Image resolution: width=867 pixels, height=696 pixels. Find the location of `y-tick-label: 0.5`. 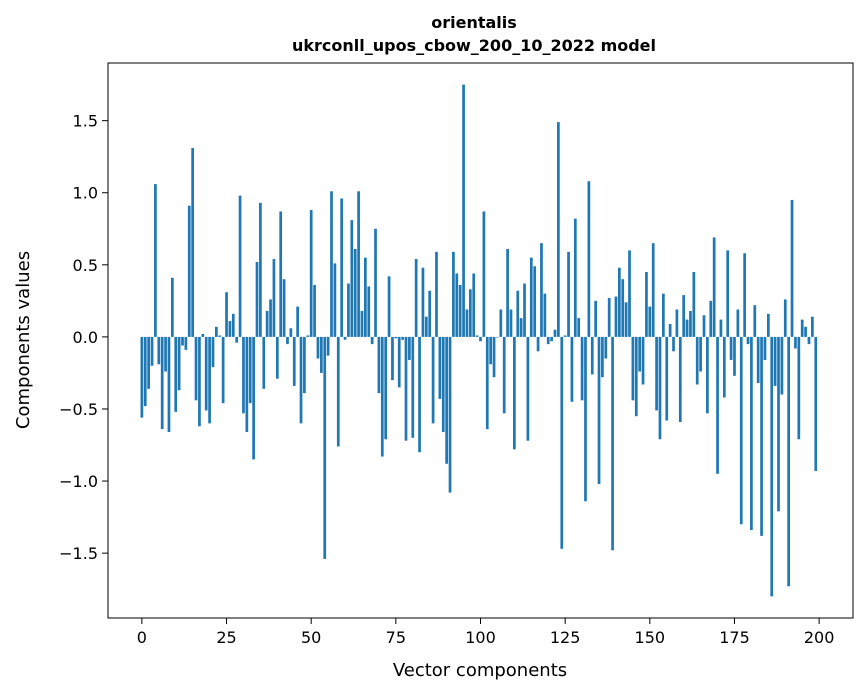

y-tick-label: 0.5 is located at coordinates (85, 265).